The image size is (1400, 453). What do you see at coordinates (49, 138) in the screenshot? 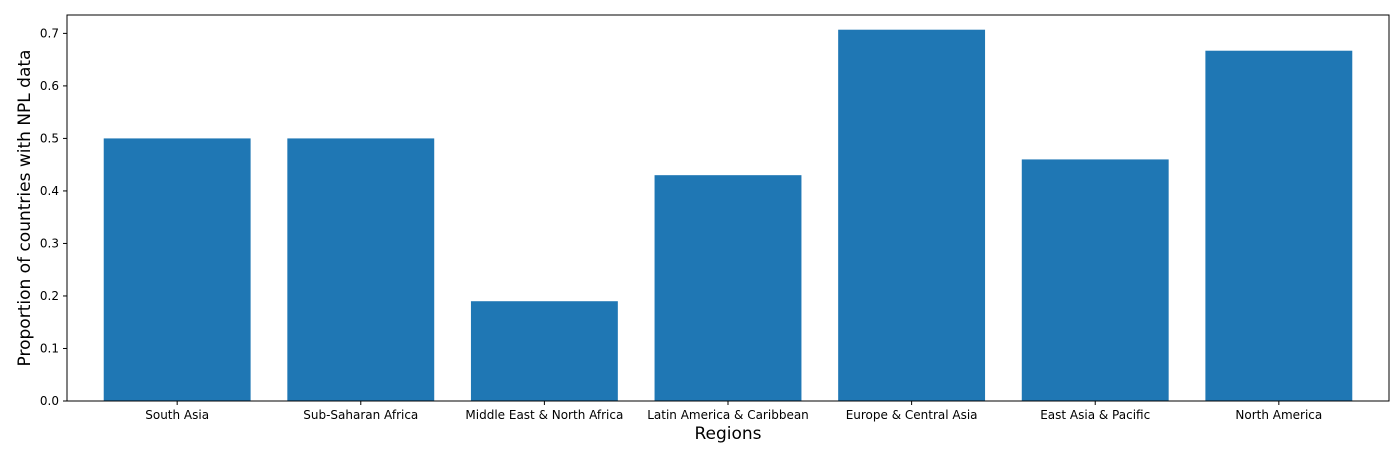
I see `y-tick-label: 0.5` at bounding box center [49, 138].